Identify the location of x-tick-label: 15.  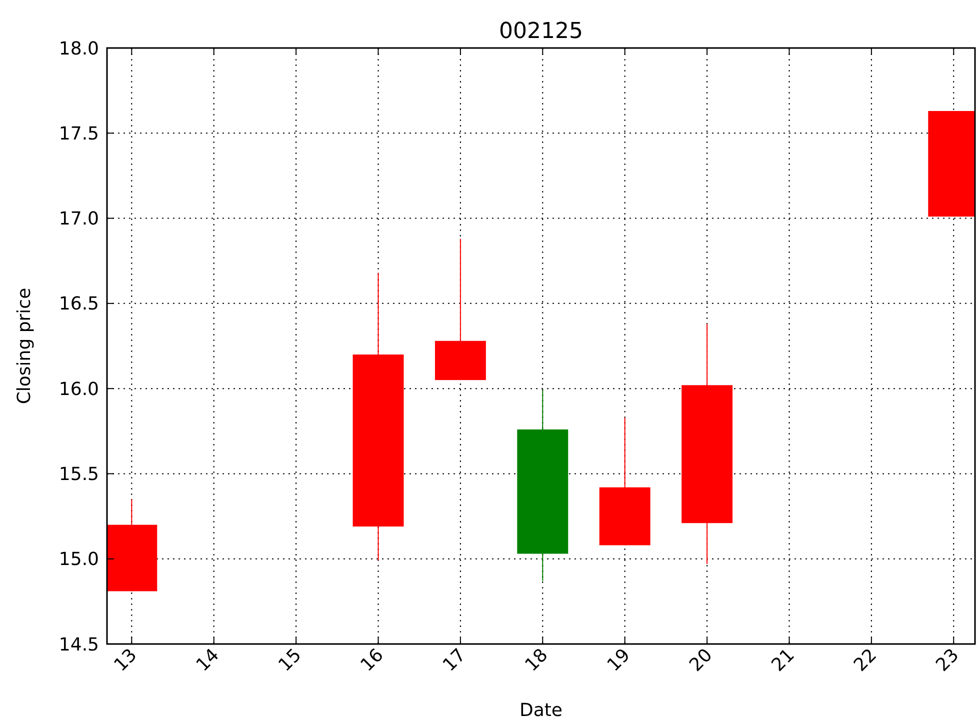
(290, 660).